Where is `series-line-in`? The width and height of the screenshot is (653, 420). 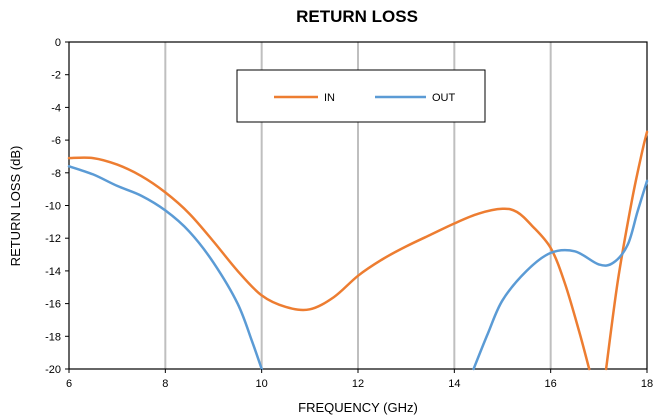 series-line-in is located at coordinates (626, 250).